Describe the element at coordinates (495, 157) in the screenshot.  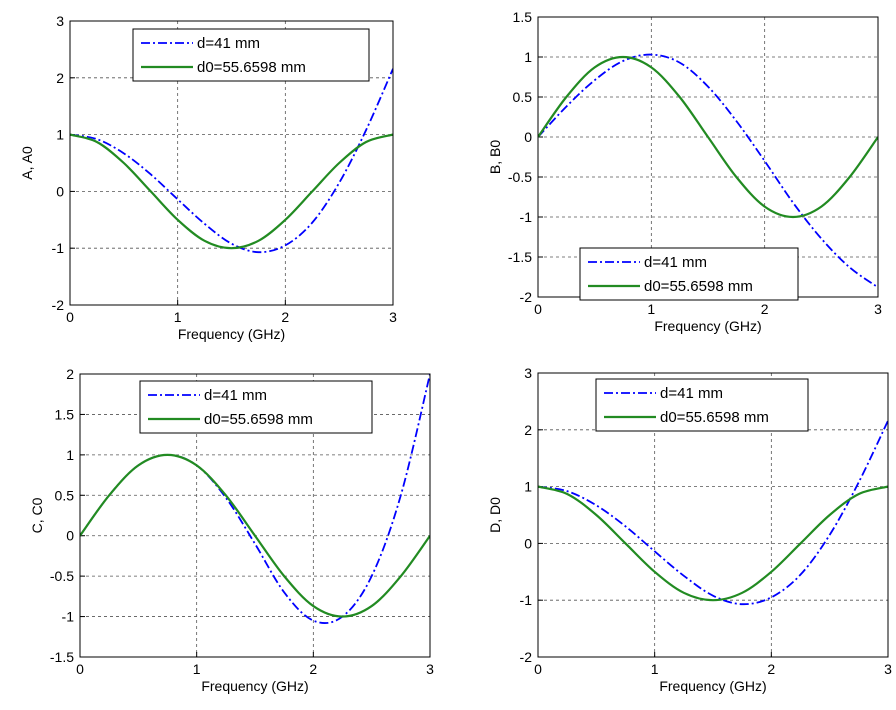
I see `y-axis-label: B, B0` at that location.